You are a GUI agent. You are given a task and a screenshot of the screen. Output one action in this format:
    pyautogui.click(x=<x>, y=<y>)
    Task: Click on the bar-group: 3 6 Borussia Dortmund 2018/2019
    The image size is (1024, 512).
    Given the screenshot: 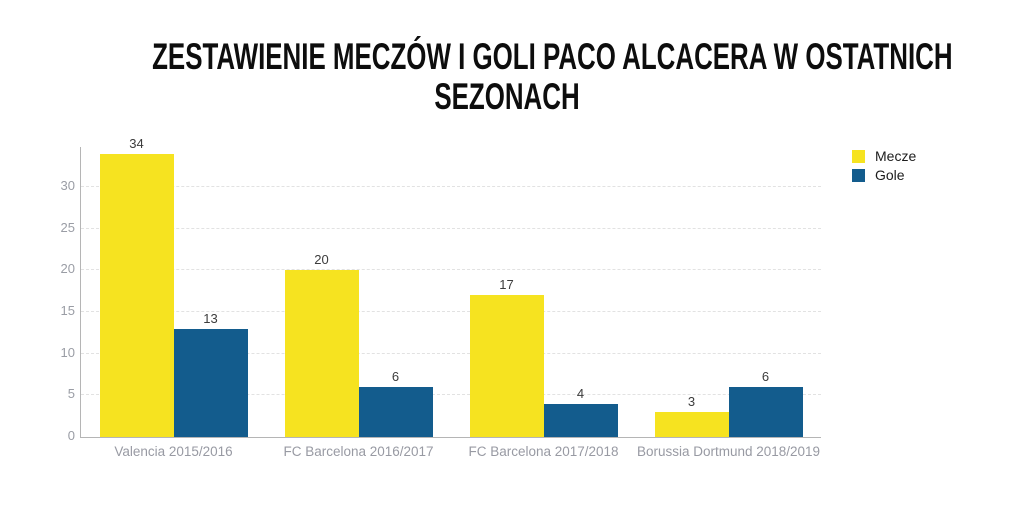 What is the action you would take?
    pyautogui.click(x=728, y=303)
    